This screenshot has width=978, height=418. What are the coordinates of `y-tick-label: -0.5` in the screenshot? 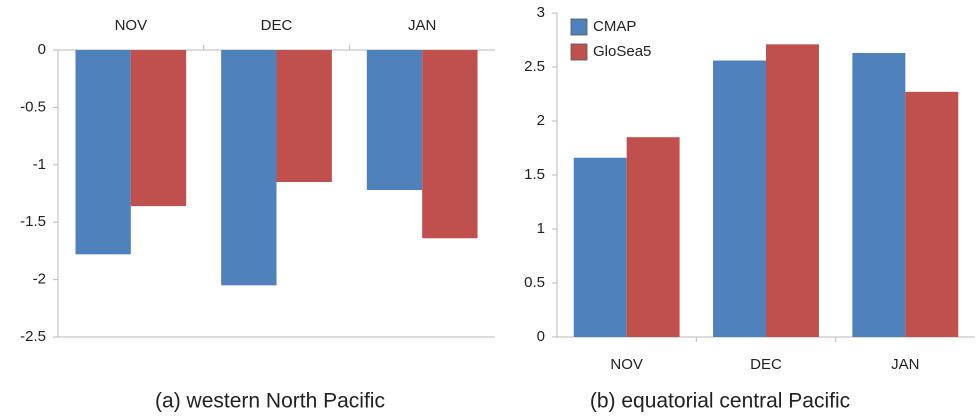 It's located at (33, 106).